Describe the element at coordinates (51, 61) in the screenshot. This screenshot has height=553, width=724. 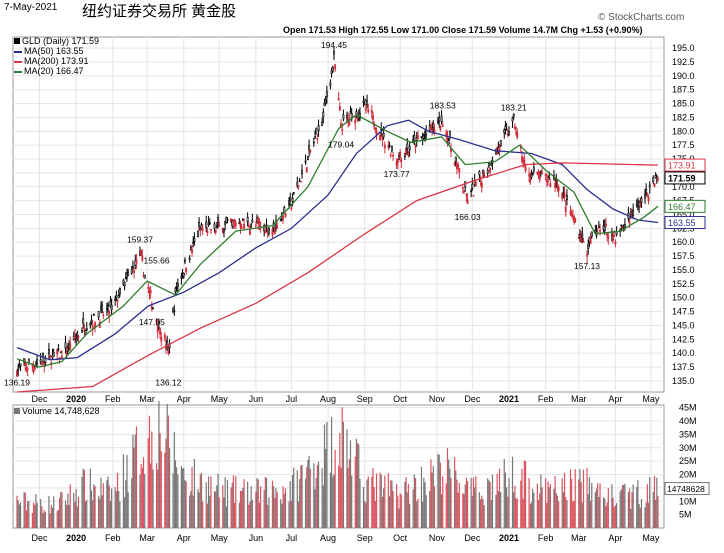
I see `legend-ma200: MA(200) 173.91` at that location.